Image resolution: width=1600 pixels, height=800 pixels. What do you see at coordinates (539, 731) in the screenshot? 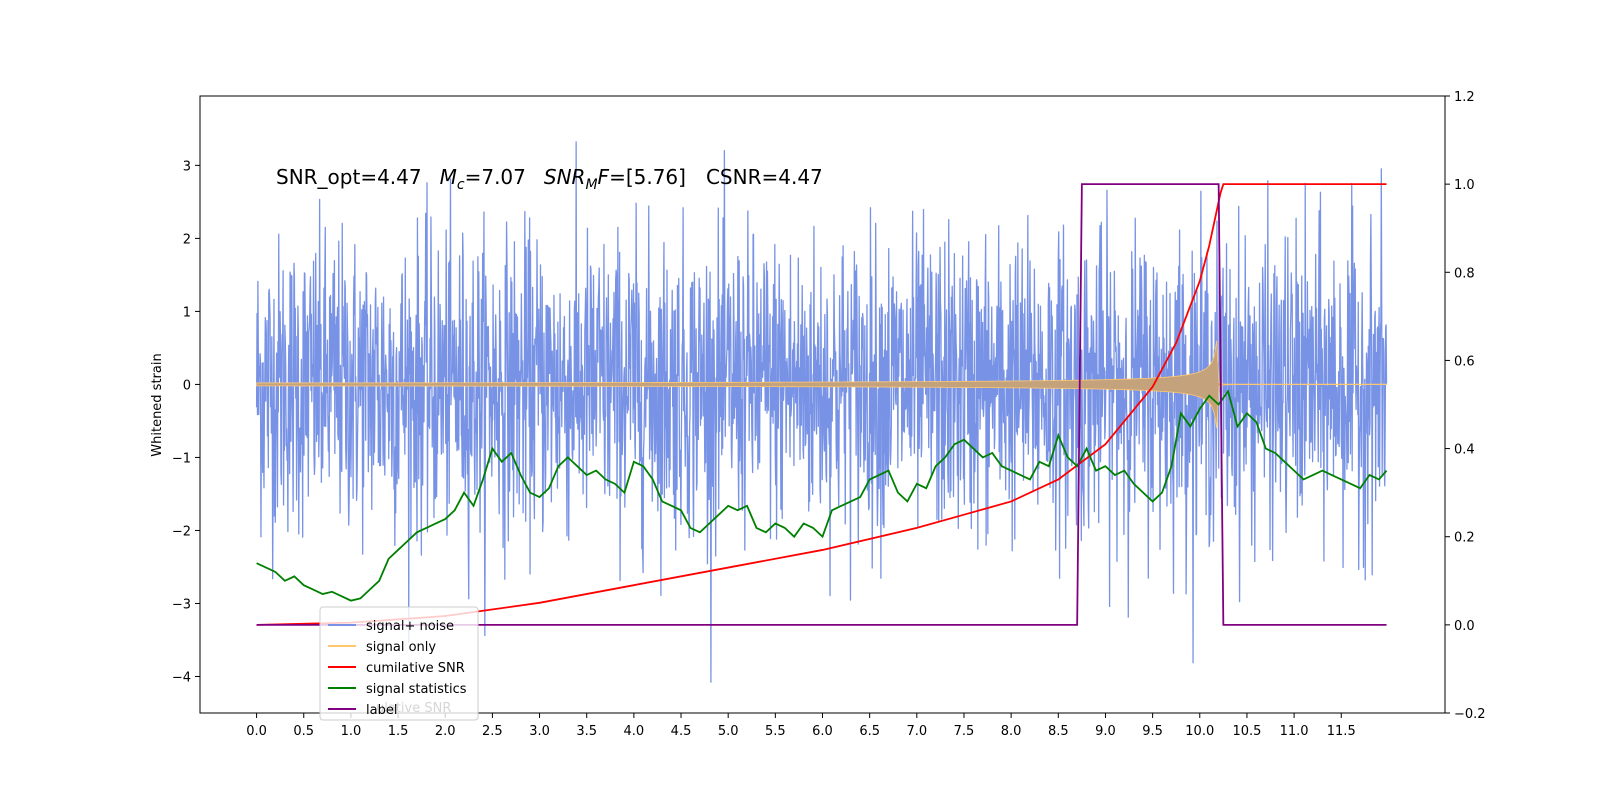
I see `x-tick-label: 3.0` at bounding box center [539, 731].